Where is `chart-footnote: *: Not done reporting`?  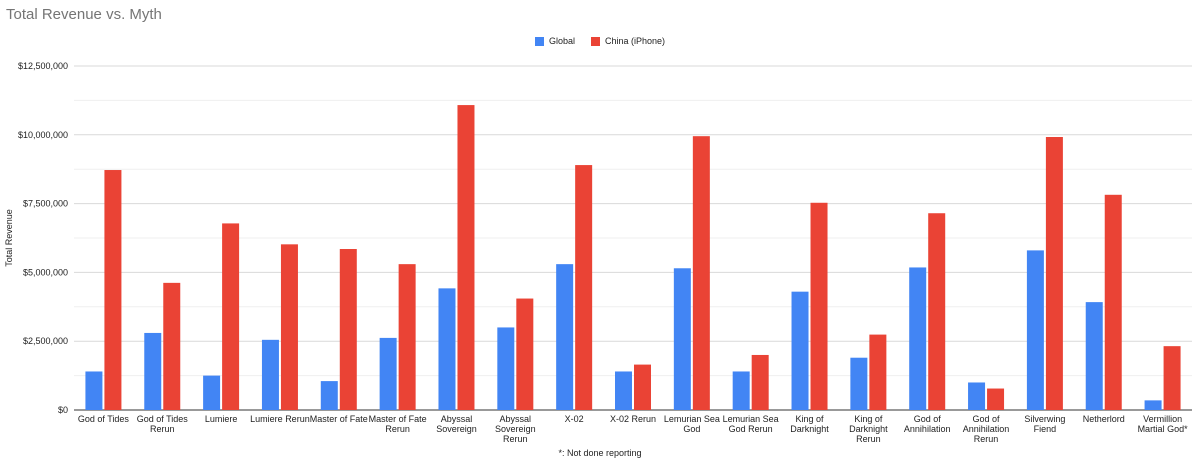 chart-footnote: *: Not done reporting is located at coordinates (600, 453).